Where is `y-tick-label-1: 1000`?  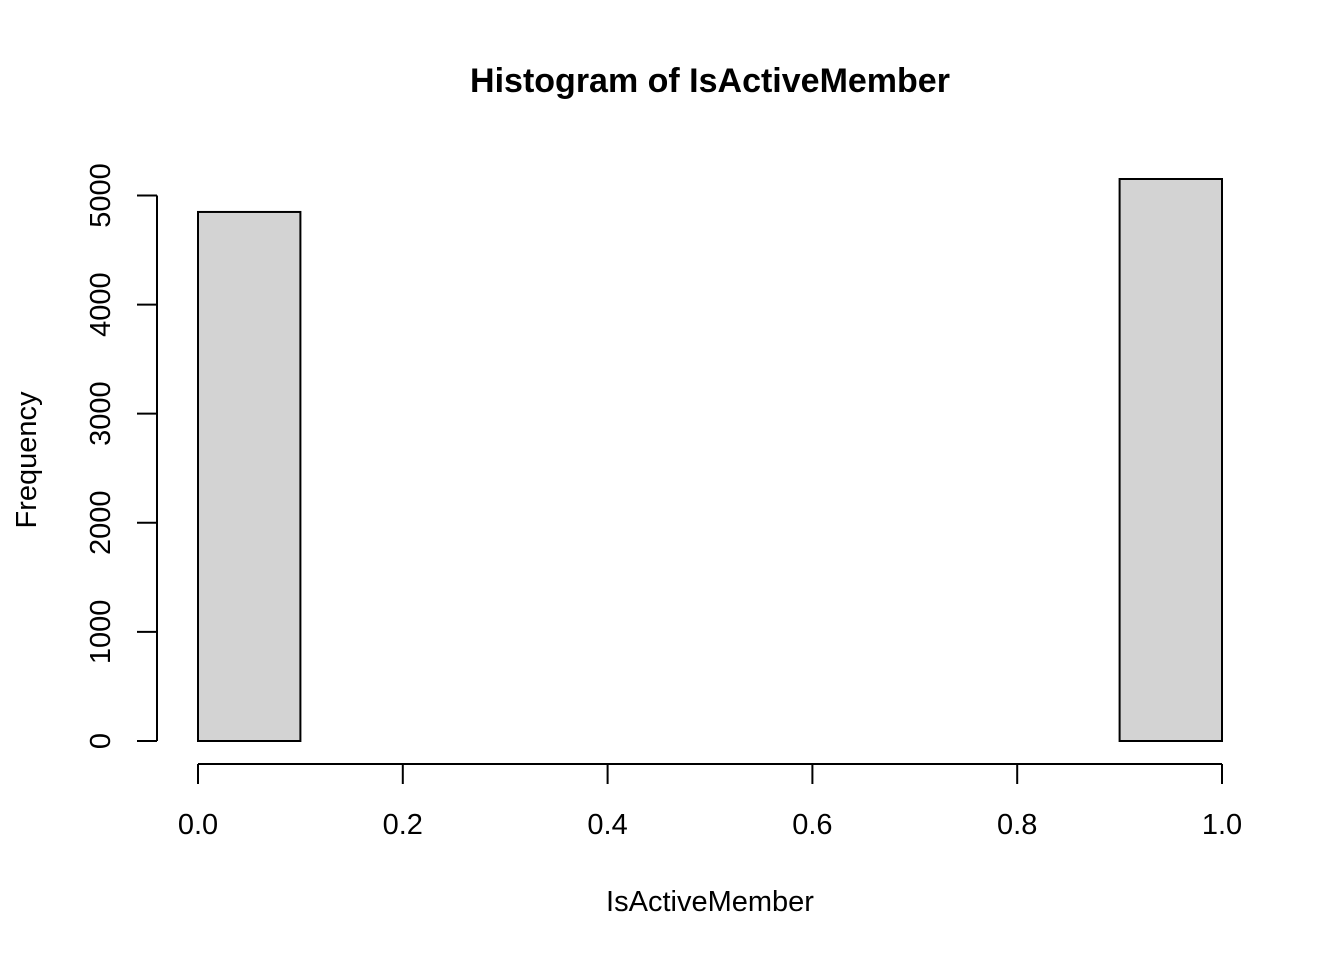
y-tick-label-1: 1000 is located at coordinates (101, 632).